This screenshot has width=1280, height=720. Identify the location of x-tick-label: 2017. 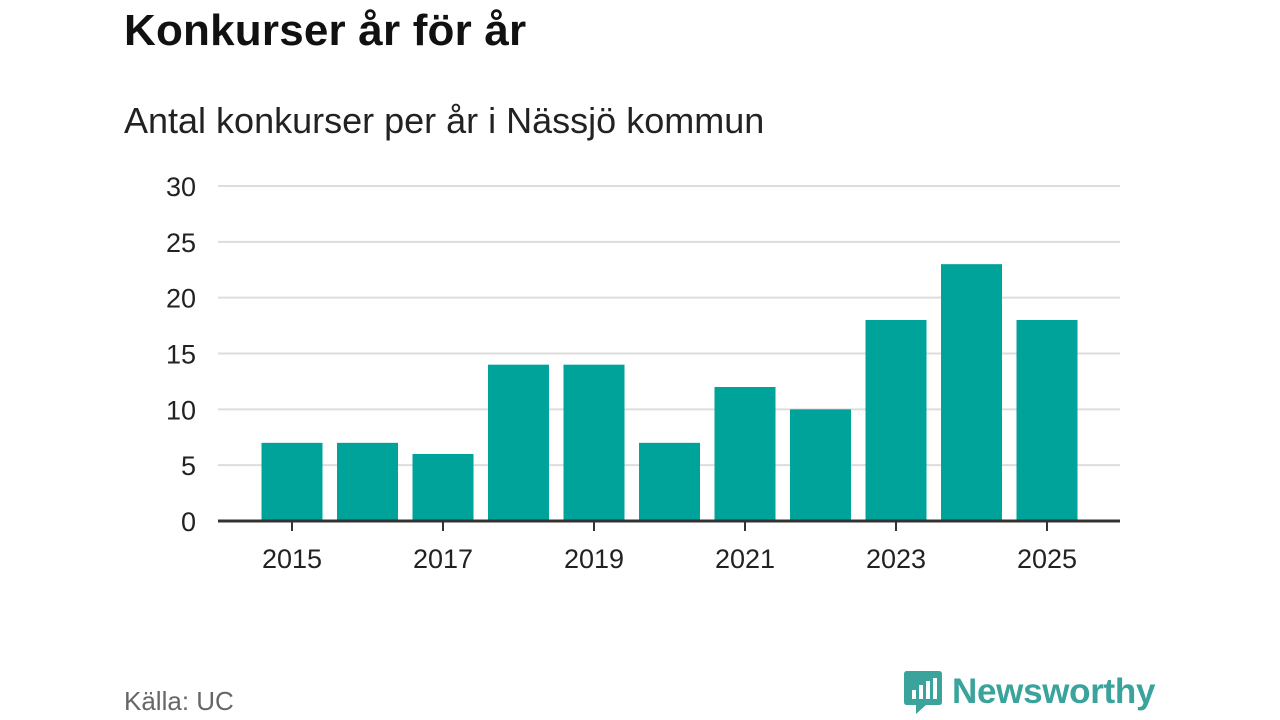
(443, 559).